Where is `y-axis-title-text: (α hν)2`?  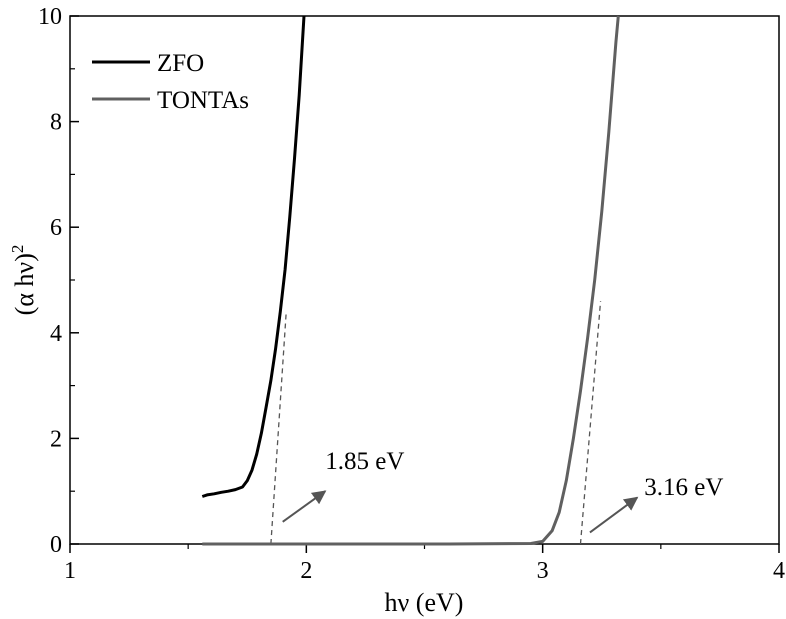 y-axis-title-text: (α hν)2 is located at coordinates (23, 280).